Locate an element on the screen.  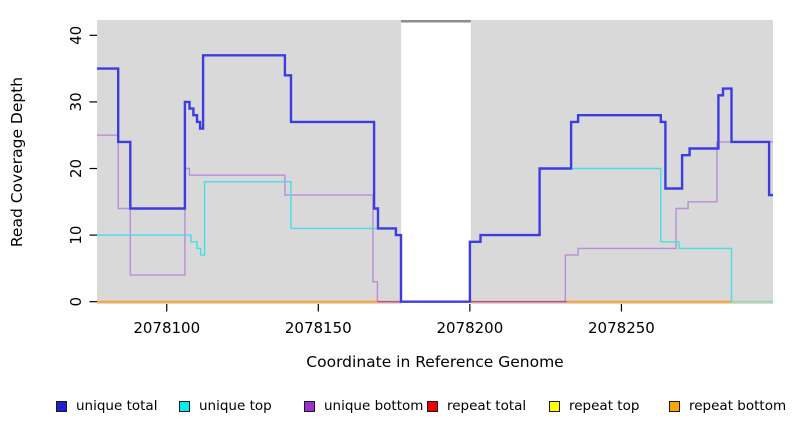
masked-gap-region is located at coordinates (436, 162).